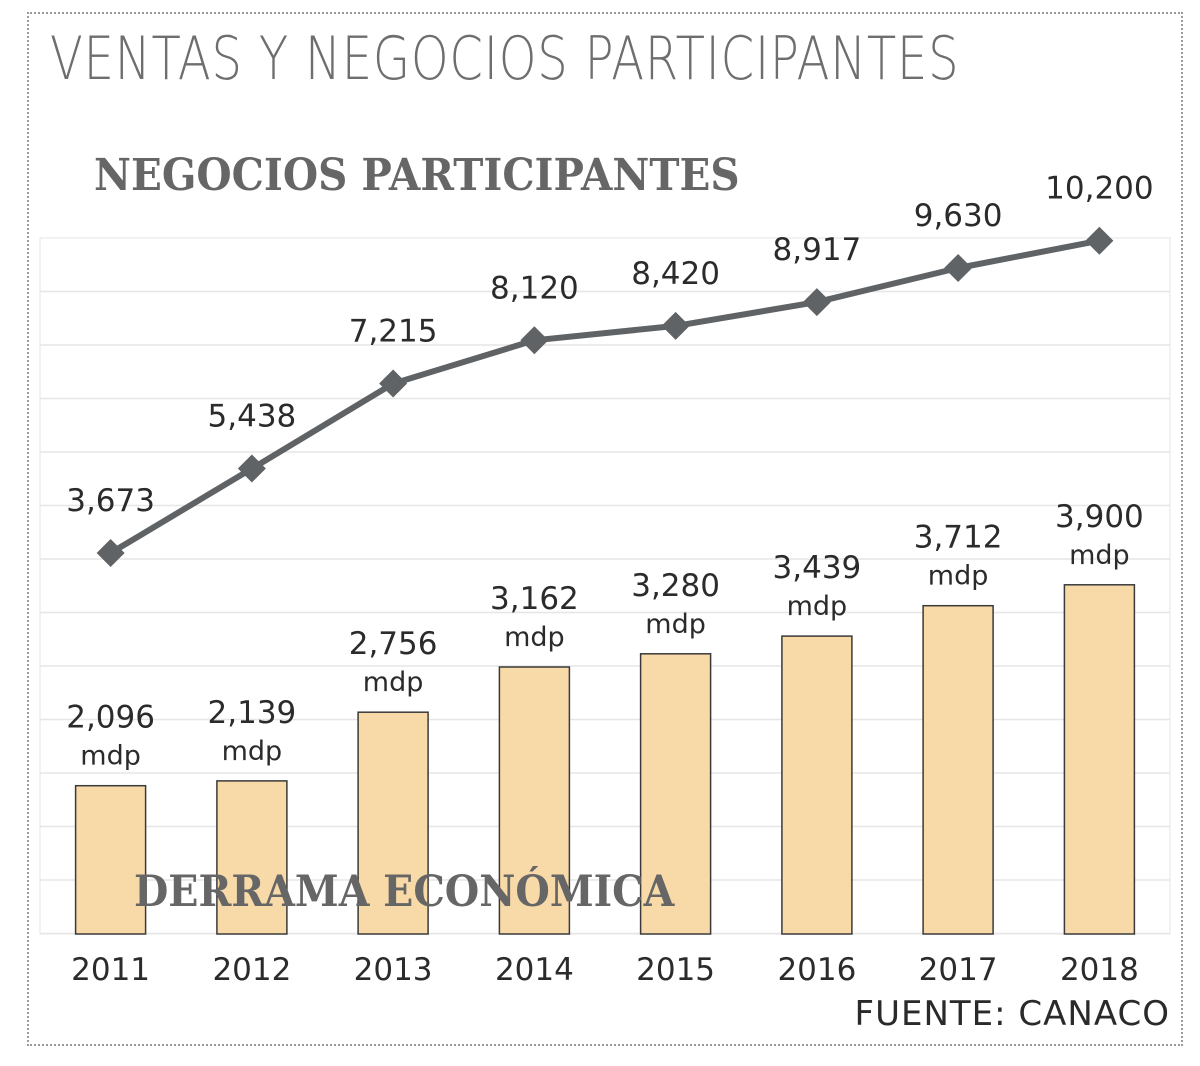  What do you see at coordinates (958, 970) in the screenshot?
I see `x-tick-label: 2017` at bounding box center [958, 970].